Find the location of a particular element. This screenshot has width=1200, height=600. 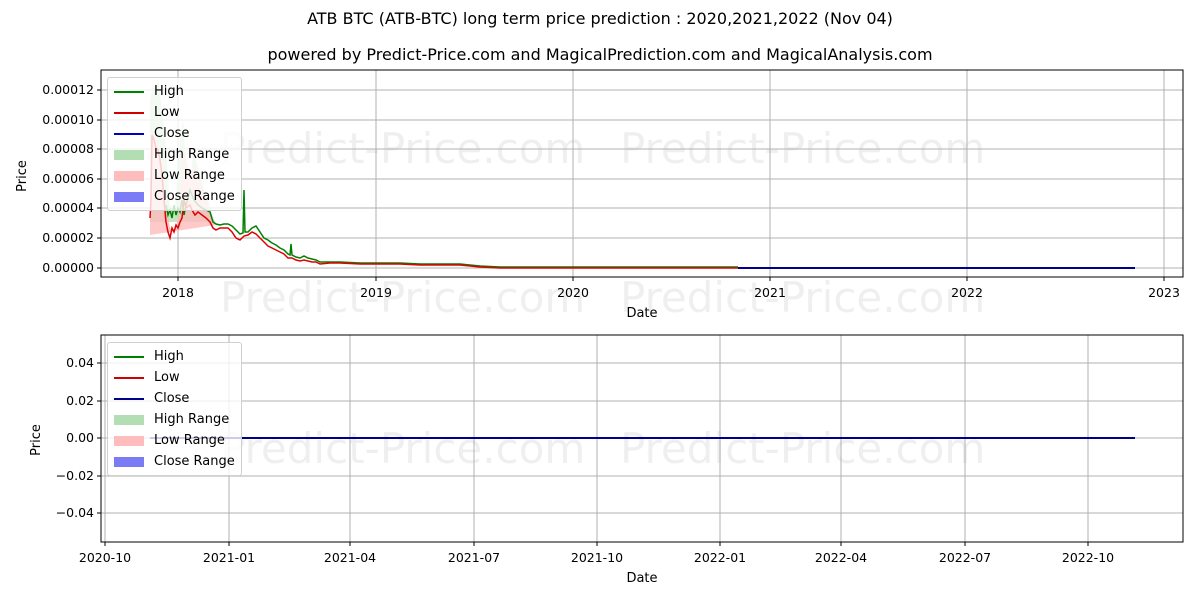

y-tick-label: 0.02 is located at coordinates (80, 400).